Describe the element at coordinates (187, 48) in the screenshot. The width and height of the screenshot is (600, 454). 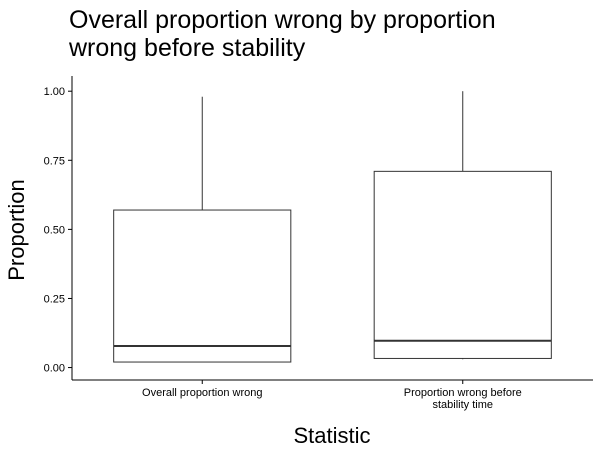
I see `chart-title-line-2: wrong before stability` at that location.